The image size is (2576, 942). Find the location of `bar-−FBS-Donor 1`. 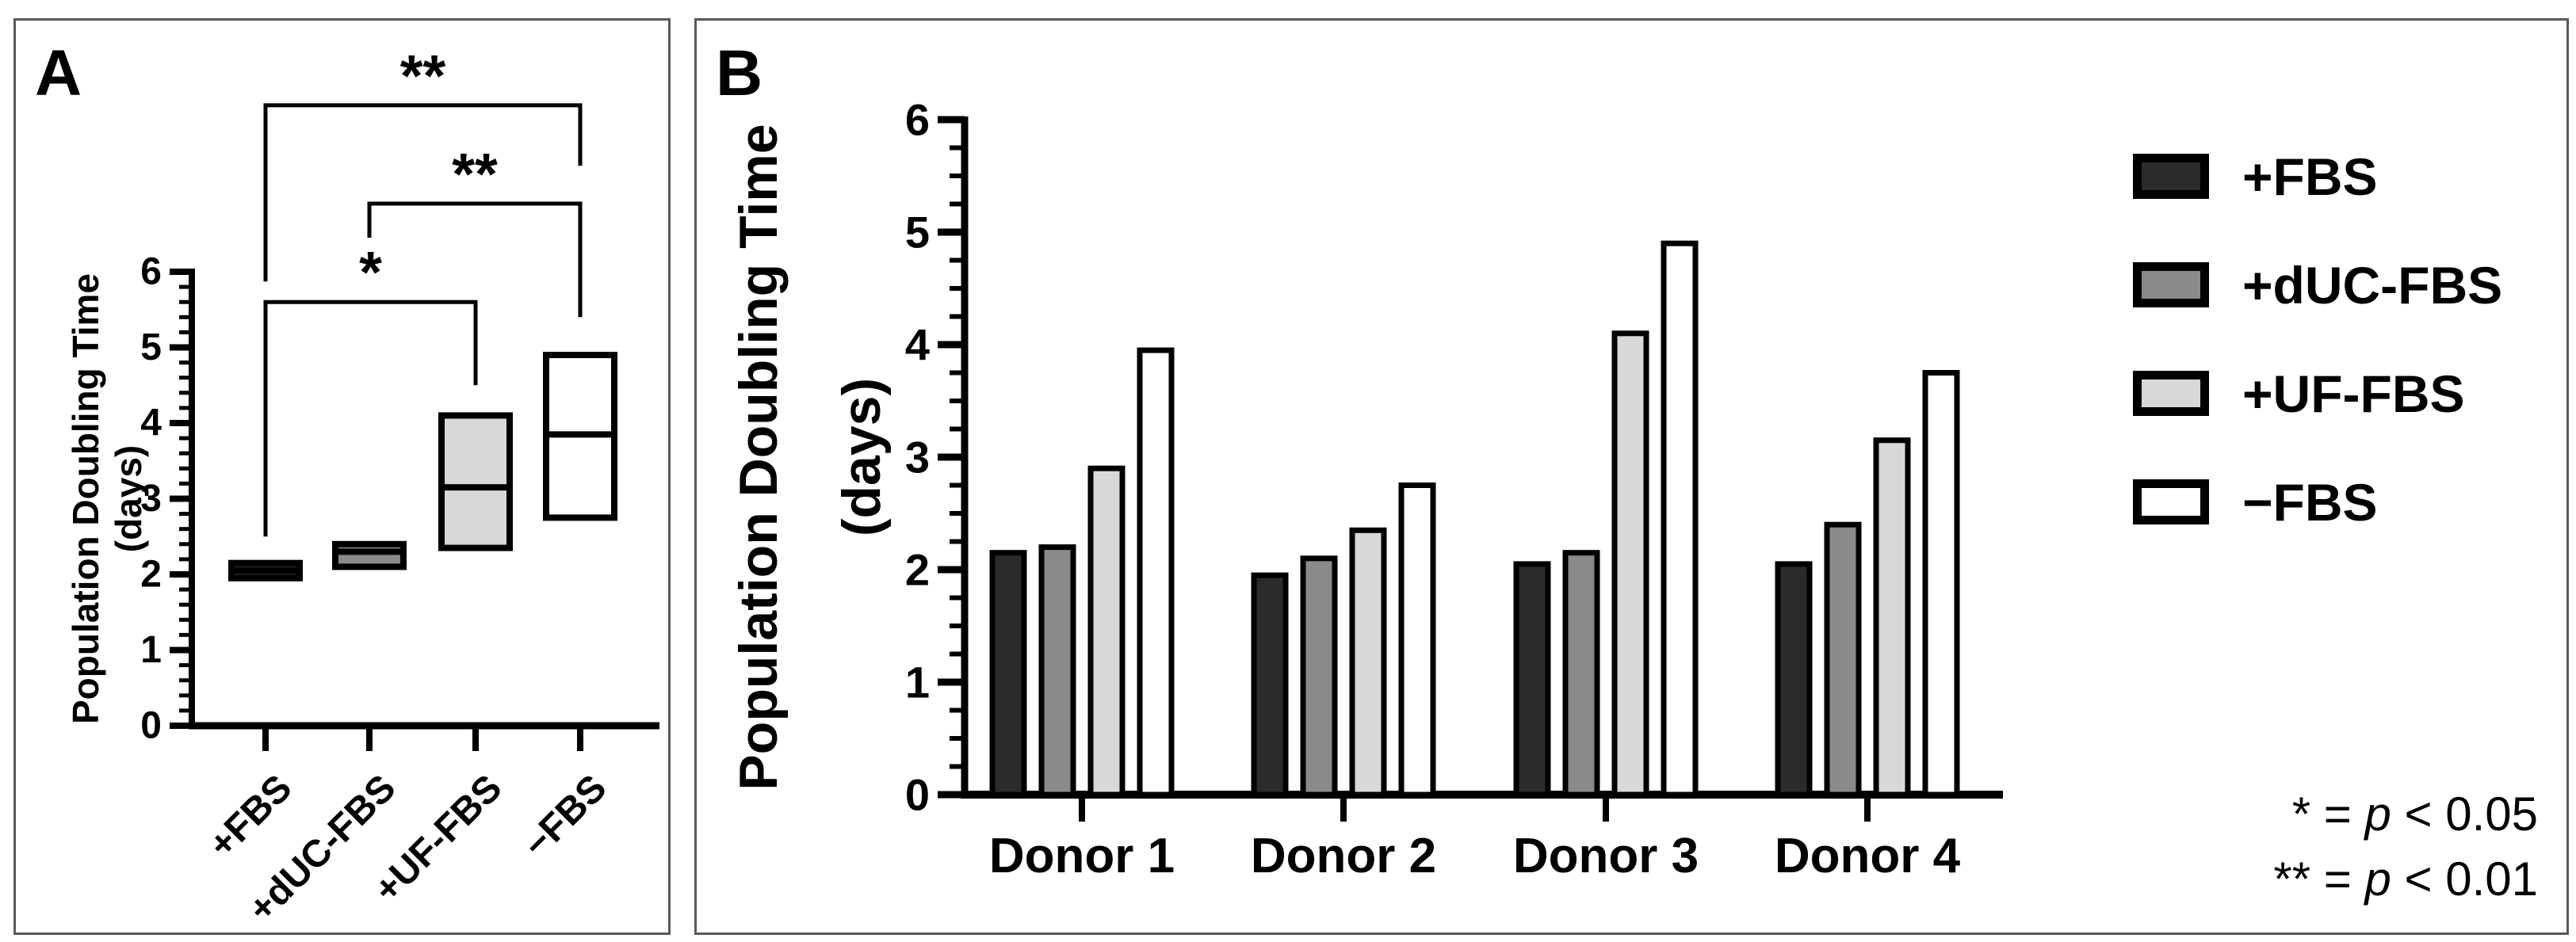

bar-−FBS-Donor 1 is located at coordinates (1156, 572).